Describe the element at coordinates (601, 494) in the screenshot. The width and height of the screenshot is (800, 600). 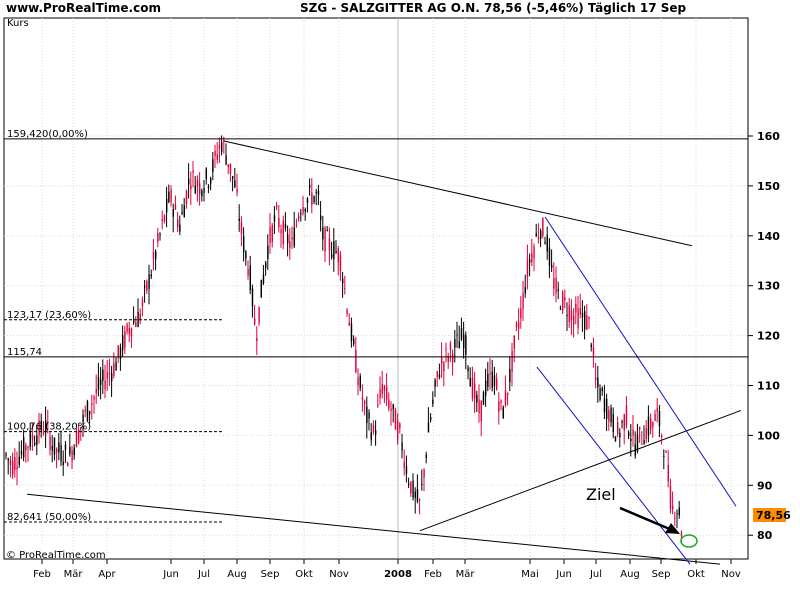
I see `ziel-annotation: Ziel` at that location.